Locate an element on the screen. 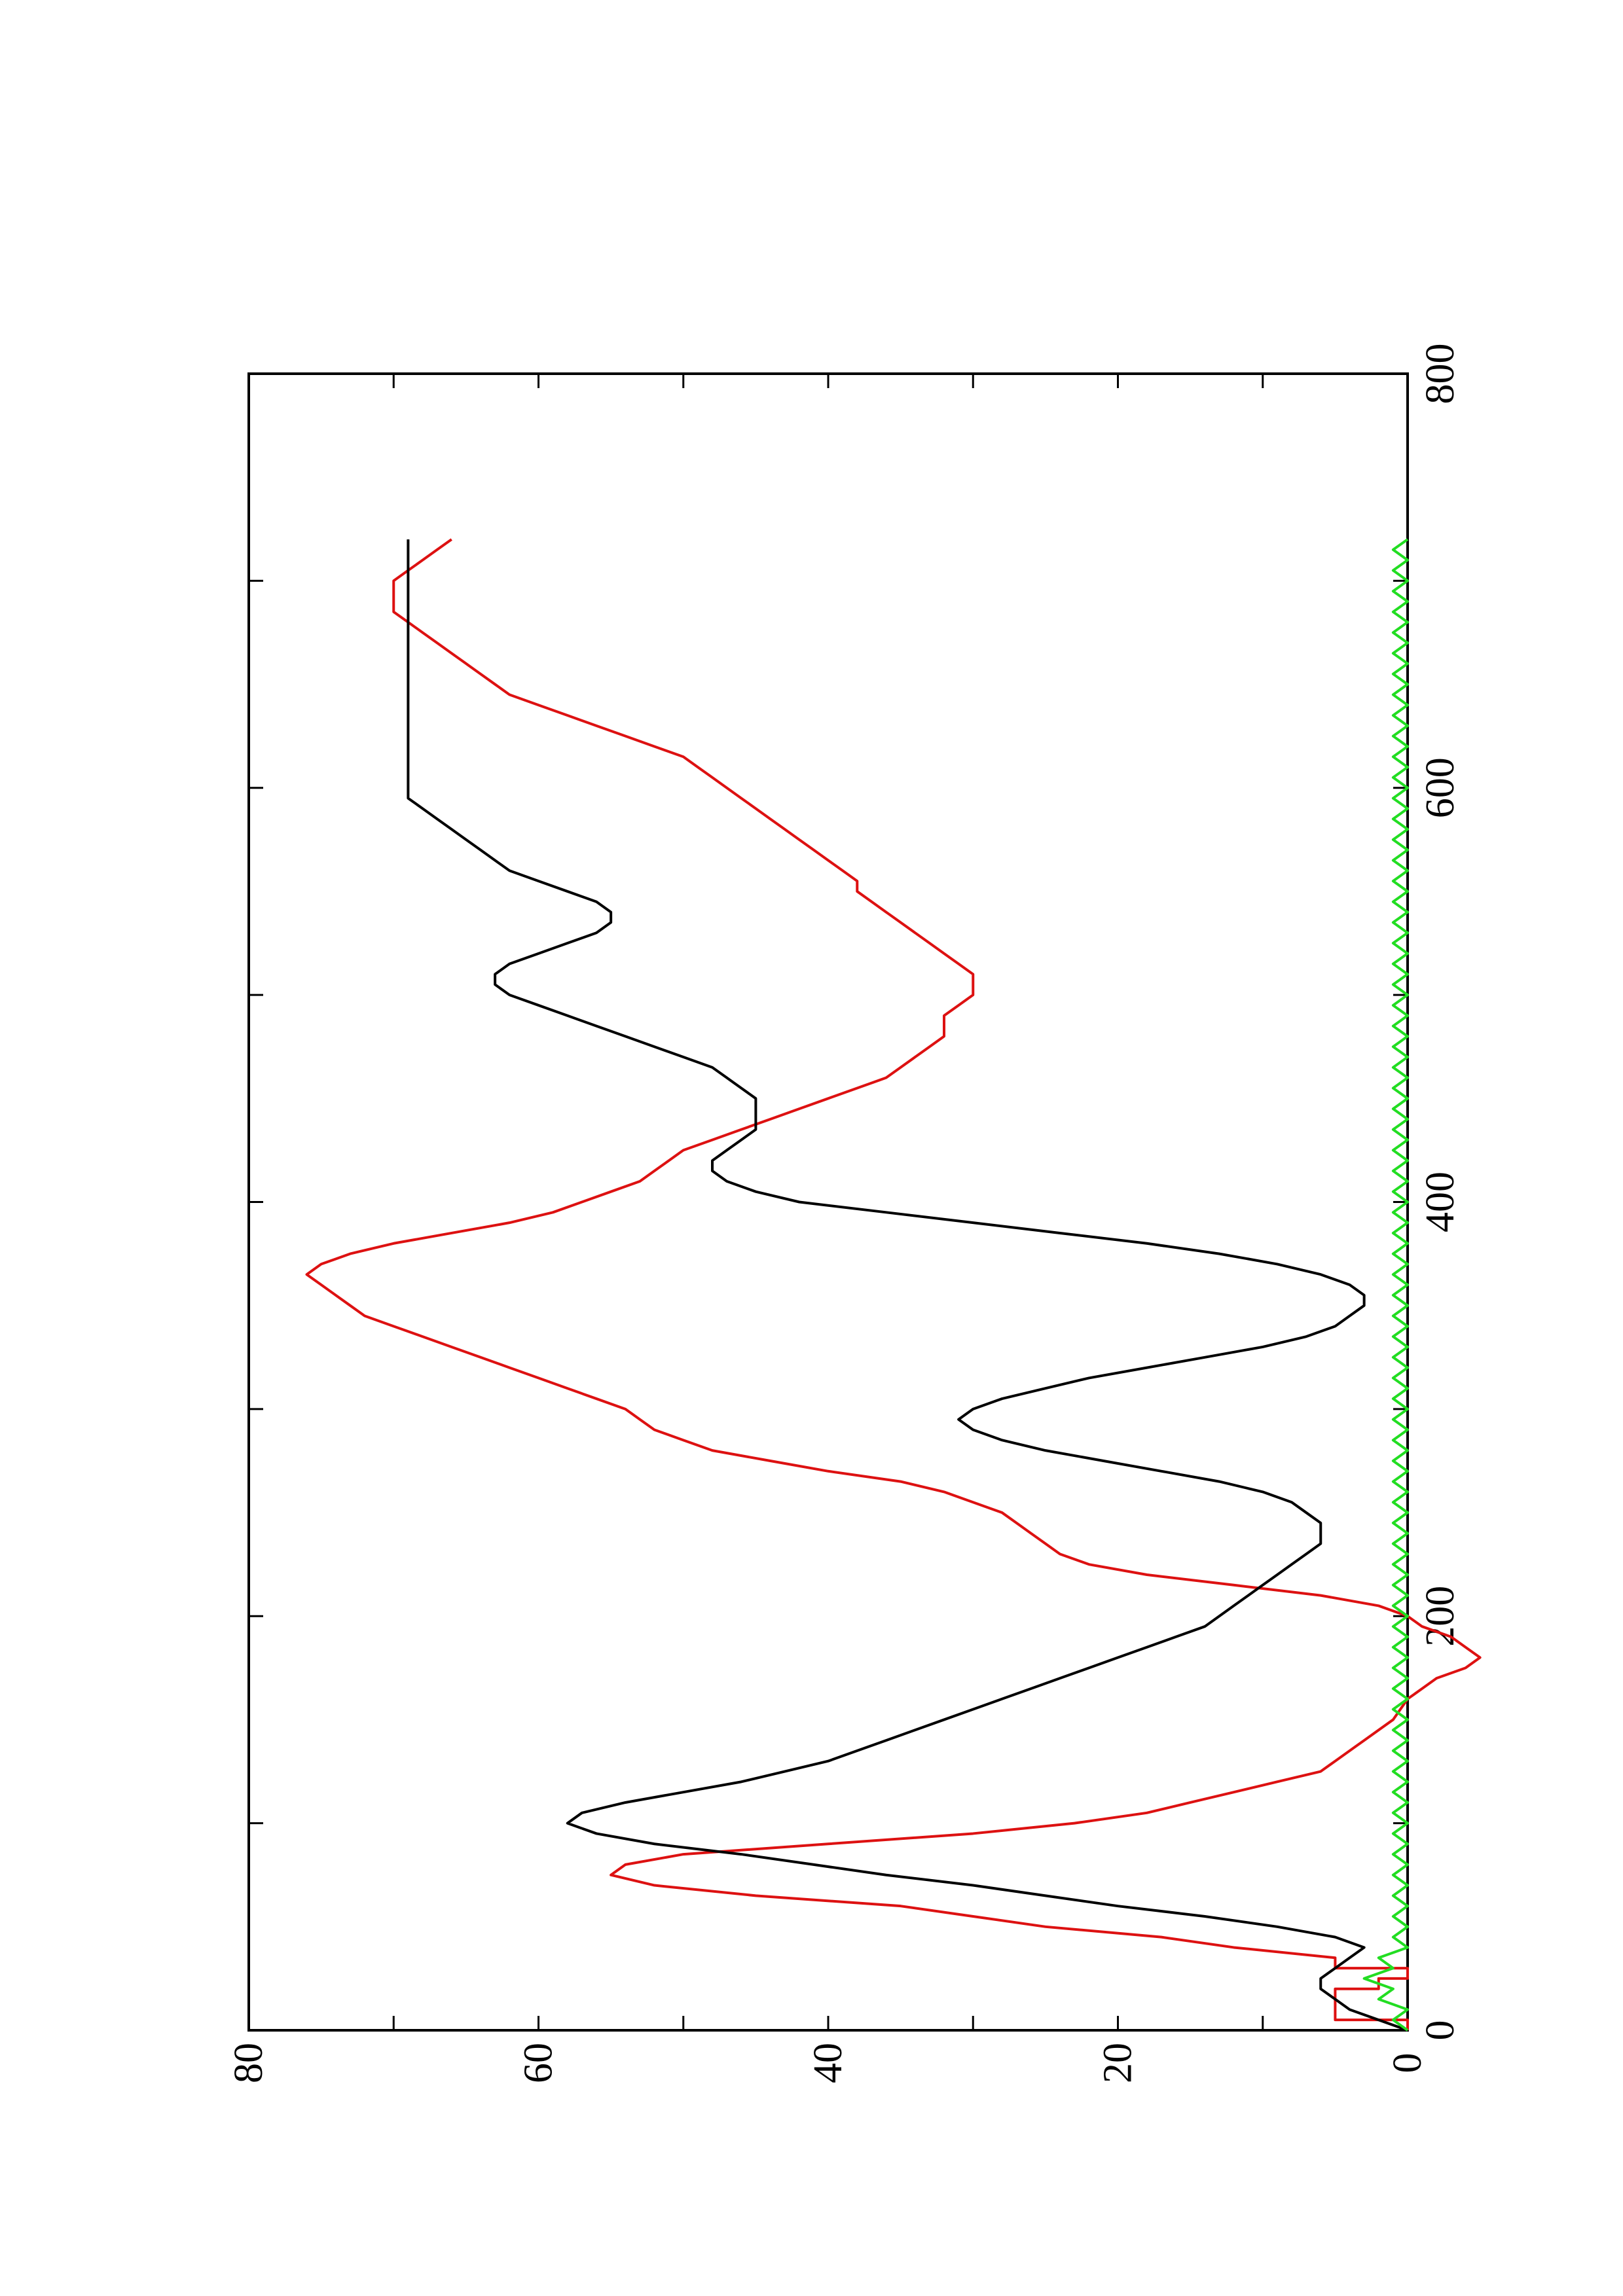 This screenshot has width=1623, height=2296. x-tick-label: 200 is located at coordinates (1440, 1616).